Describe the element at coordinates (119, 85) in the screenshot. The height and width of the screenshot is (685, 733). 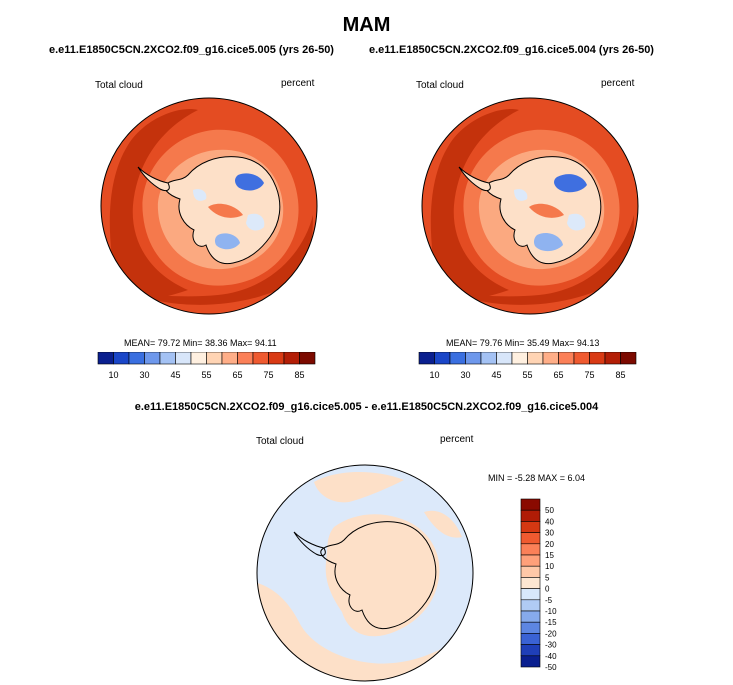
I see `panel1-variable-label: Total cloud` at that location.